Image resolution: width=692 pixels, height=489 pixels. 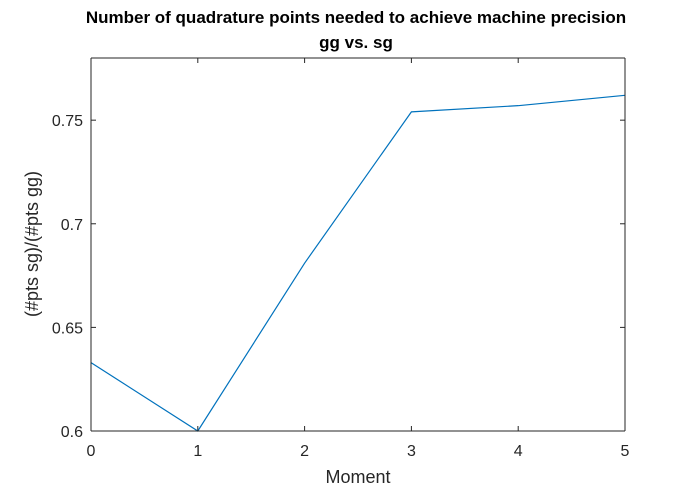 I want to click on x-tick-label: 0, so click(x=91, y=451).